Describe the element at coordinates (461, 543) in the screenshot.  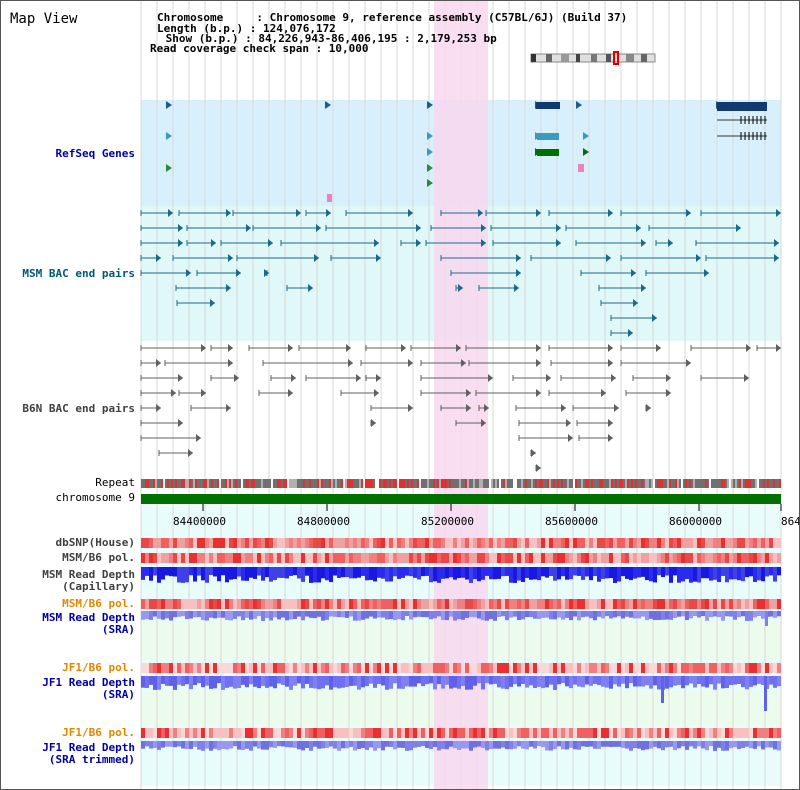
I see `dbsnp-track` at that location.